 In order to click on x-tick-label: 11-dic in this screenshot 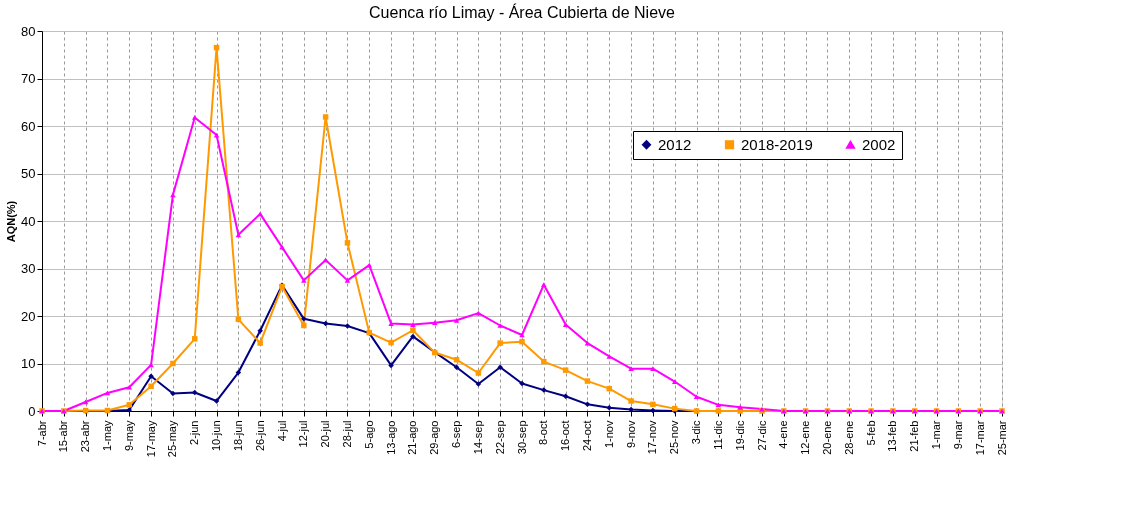, I will do `click(717, 435)`.